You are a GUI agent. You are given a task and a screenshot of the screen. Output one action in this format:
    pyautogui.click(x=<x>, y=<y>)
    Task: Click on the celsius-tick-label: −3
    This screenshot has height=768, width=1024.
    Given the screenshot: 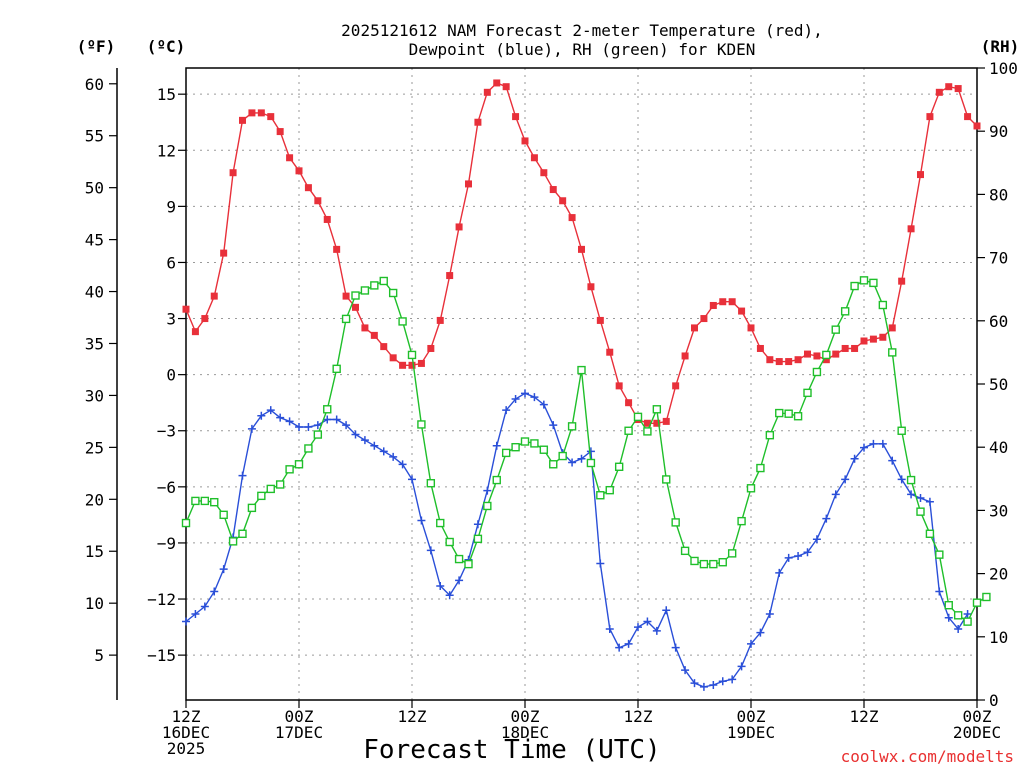 What is the action you would take?
    pyautogui.click(x=166, y=431)
    